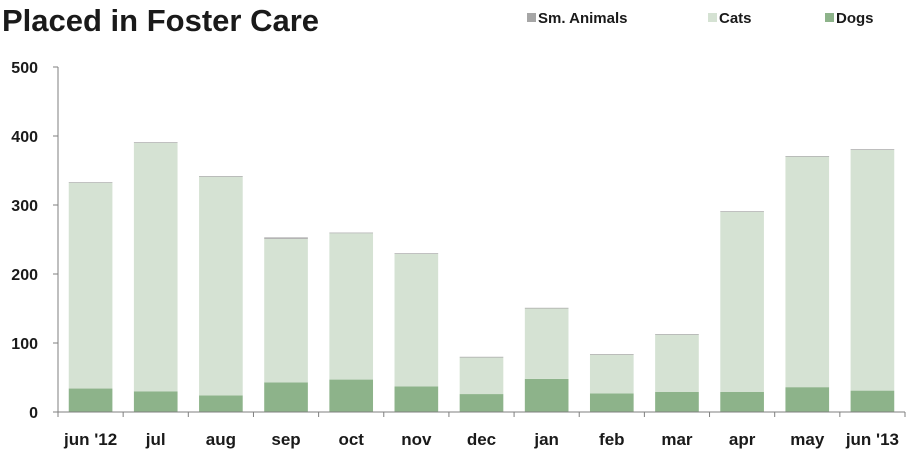 The width and height of the screenshot is (911, 452). I want to click on y-tick-label: 200, so click(24, 275).